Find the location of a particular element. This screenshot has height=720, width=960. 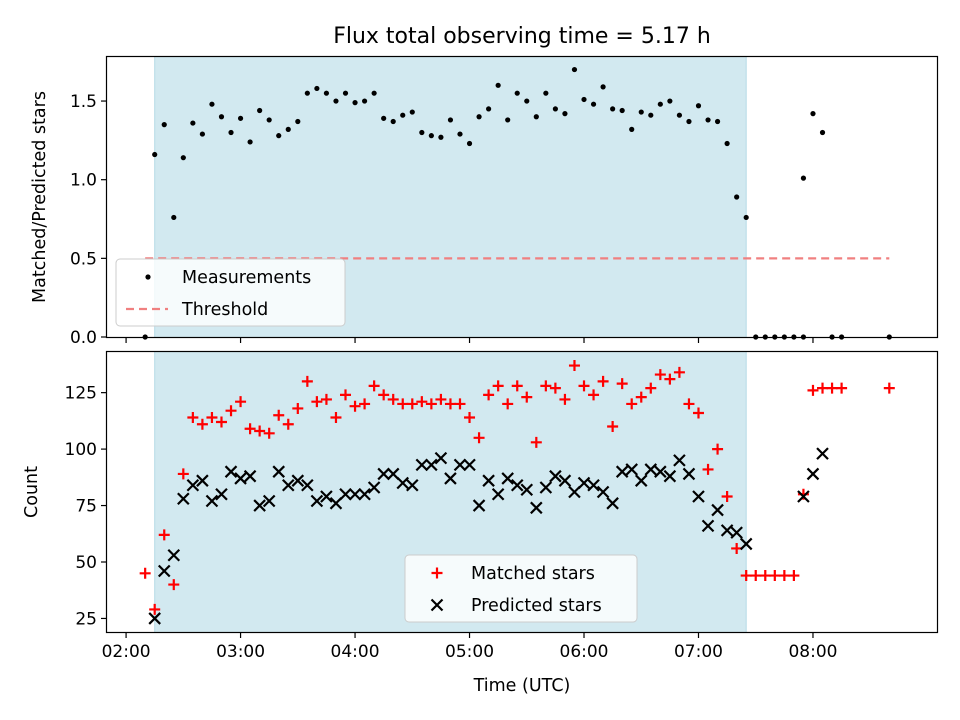

top-legend: Measurements Threshold is located at coordinates (230, 292).